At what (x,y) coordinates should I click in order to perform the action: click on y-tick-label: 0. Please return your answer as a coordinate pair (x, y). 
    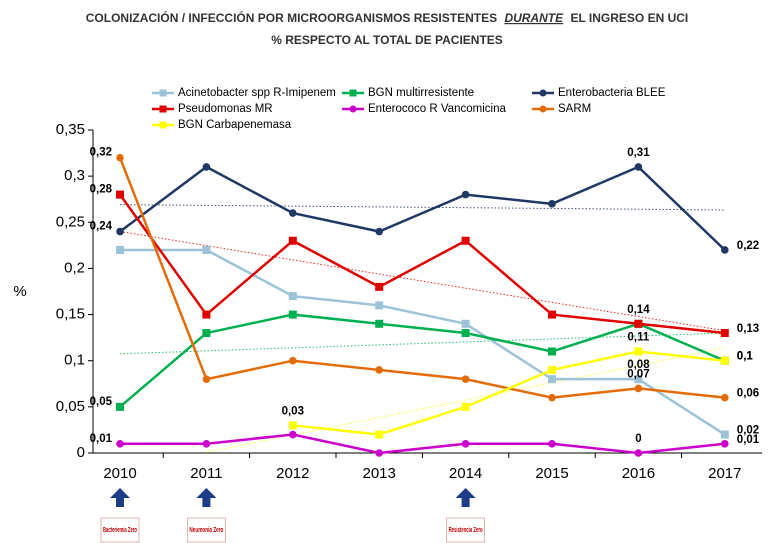
    Looking at the image, I should click on (81, 452).